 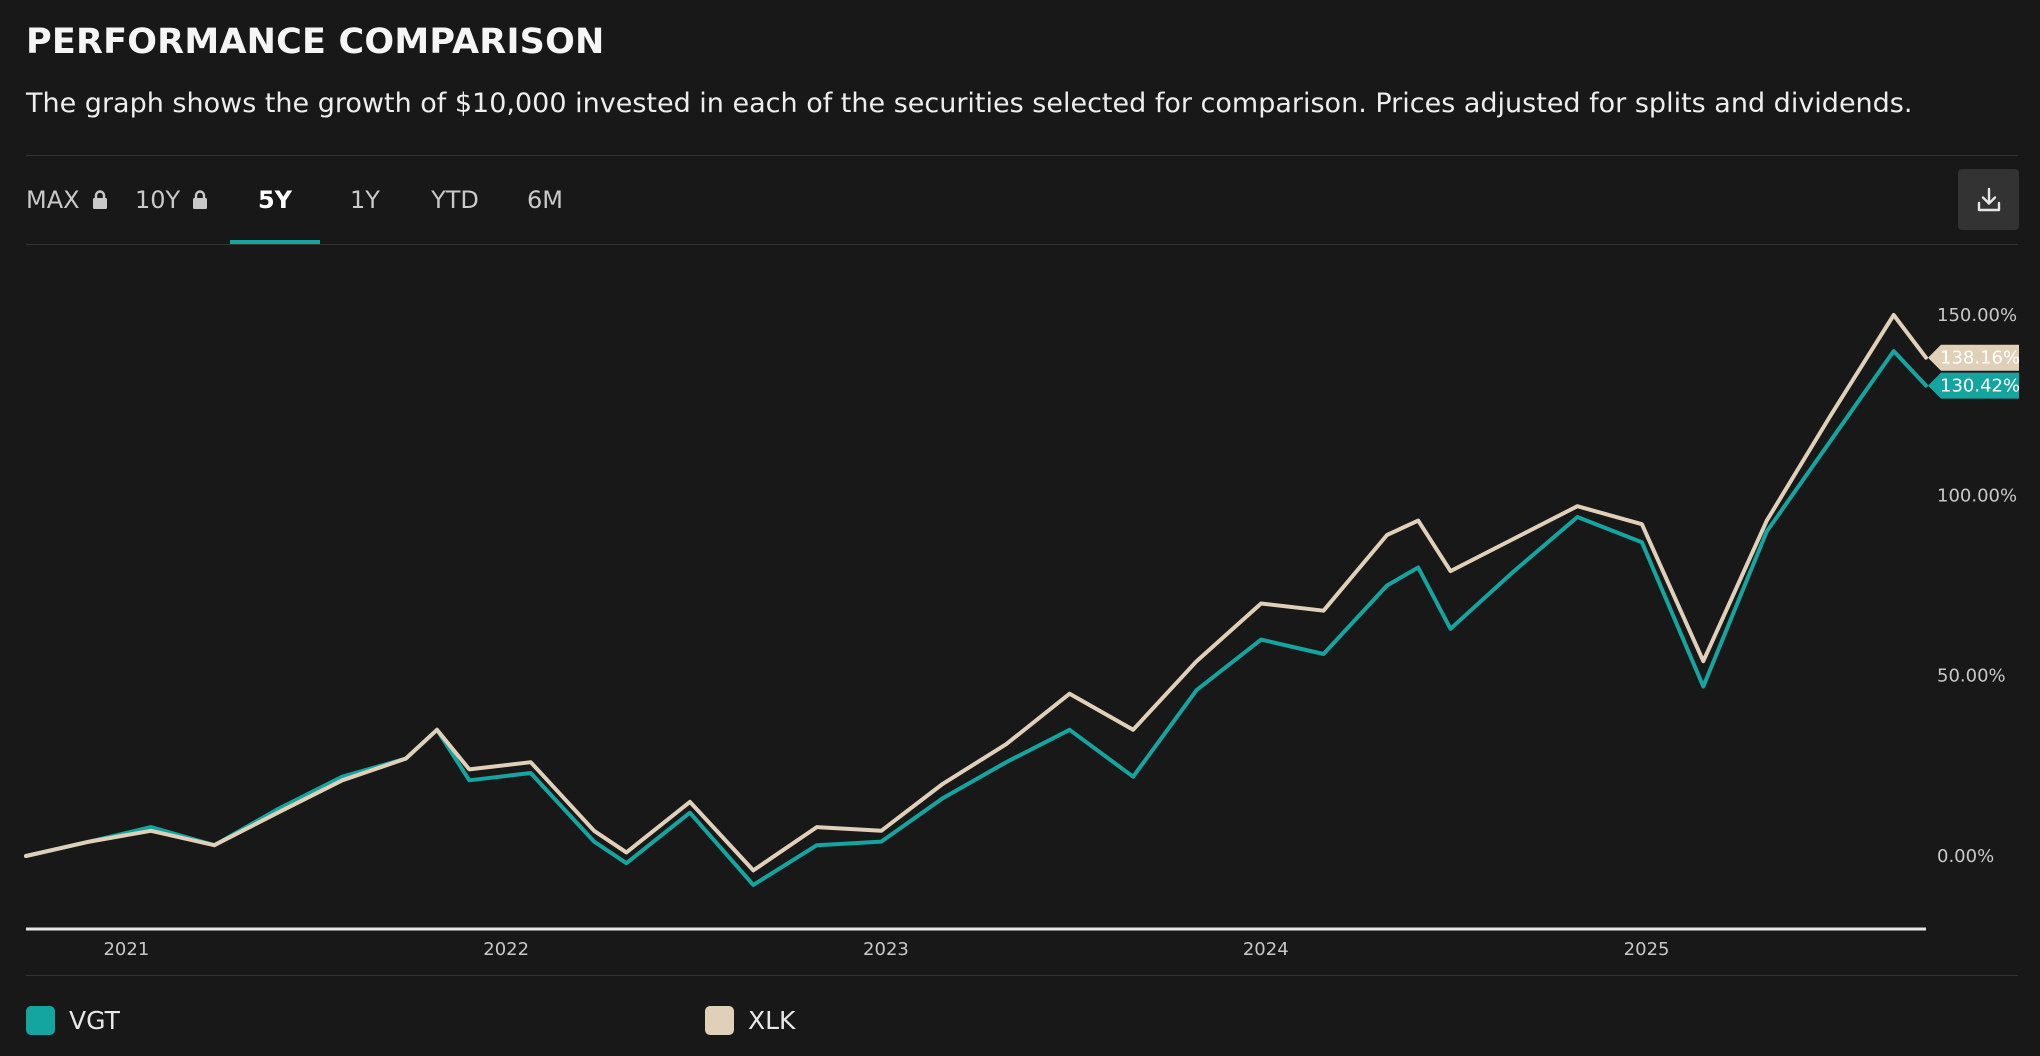 I want to click on legend-label-vgt: VGT, so click(x=94, y=1020).